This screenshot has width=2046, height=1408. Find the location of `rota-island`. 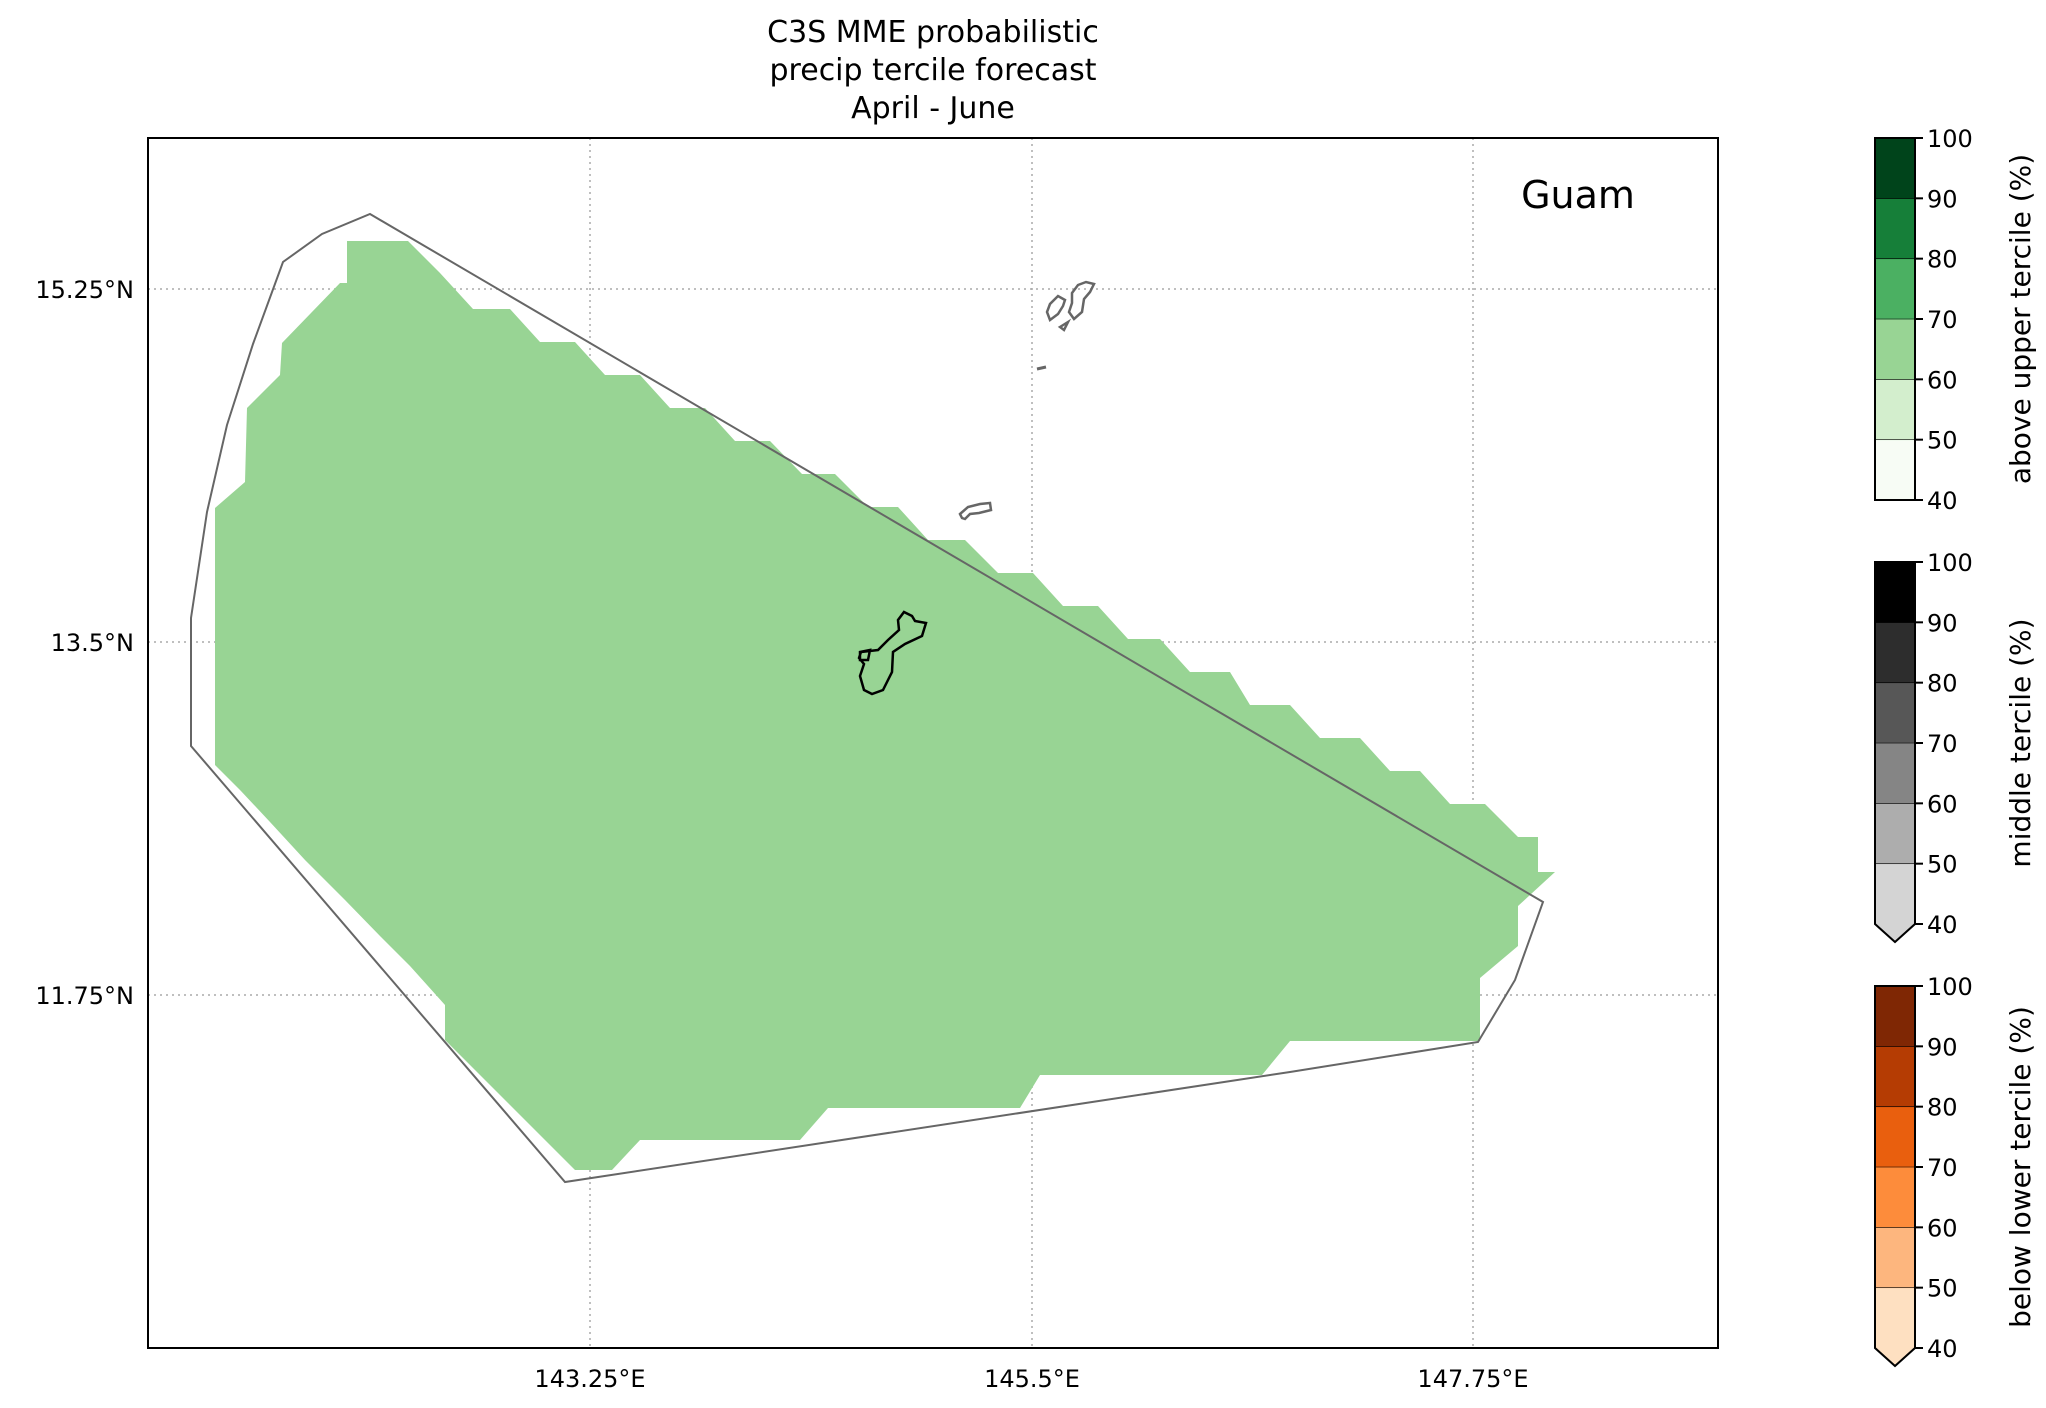

rota-island is located at coordinates (975, 511).